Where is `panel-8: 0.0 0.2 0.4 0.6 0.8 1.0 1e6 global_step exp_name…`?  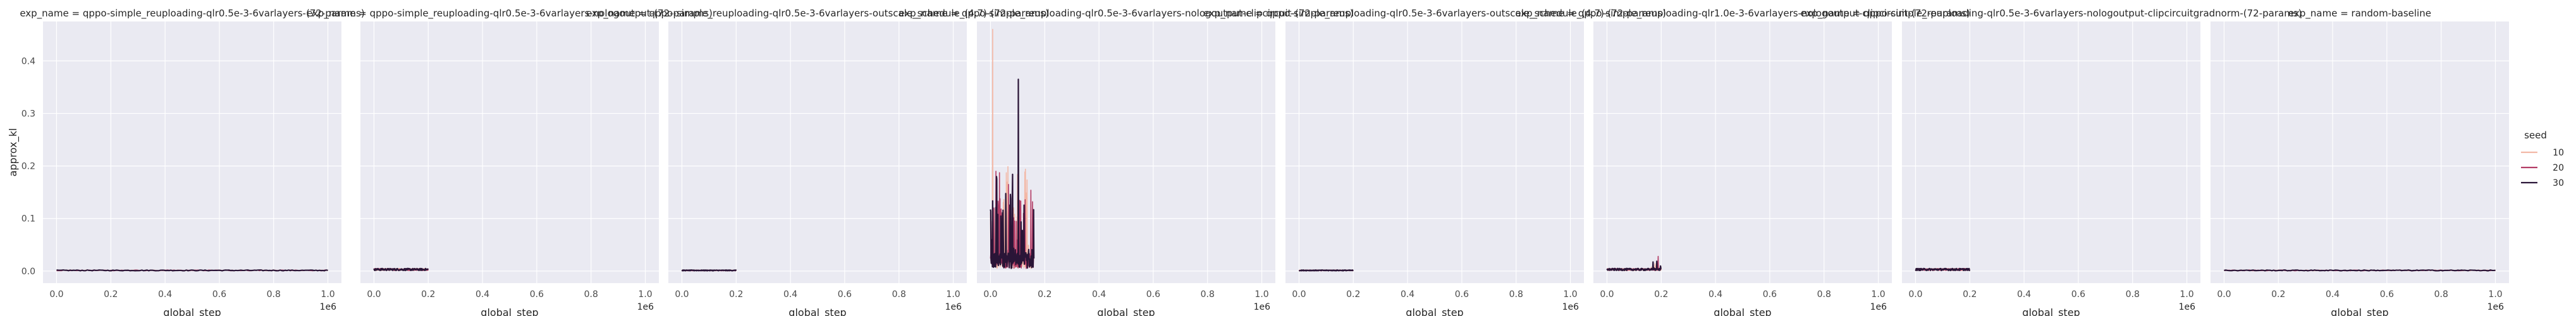 panel-8: 0.0 0.2 0.4 0.6 0.8 1.0 1e6 global_step exp_name… is located at coordinates (2360, 162).